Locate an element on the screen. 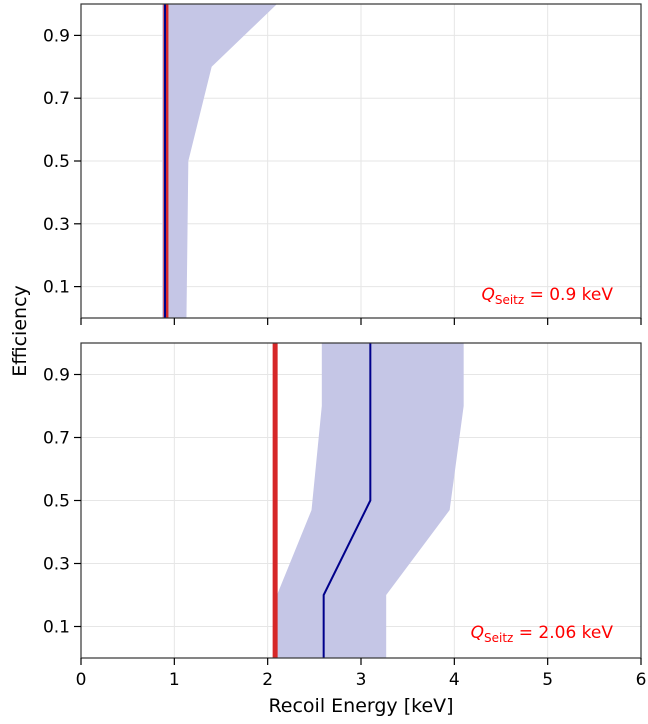 The height and width of the screenshot is (724, 648). x-tick-label: 3 is located at coordinates (361, 680).